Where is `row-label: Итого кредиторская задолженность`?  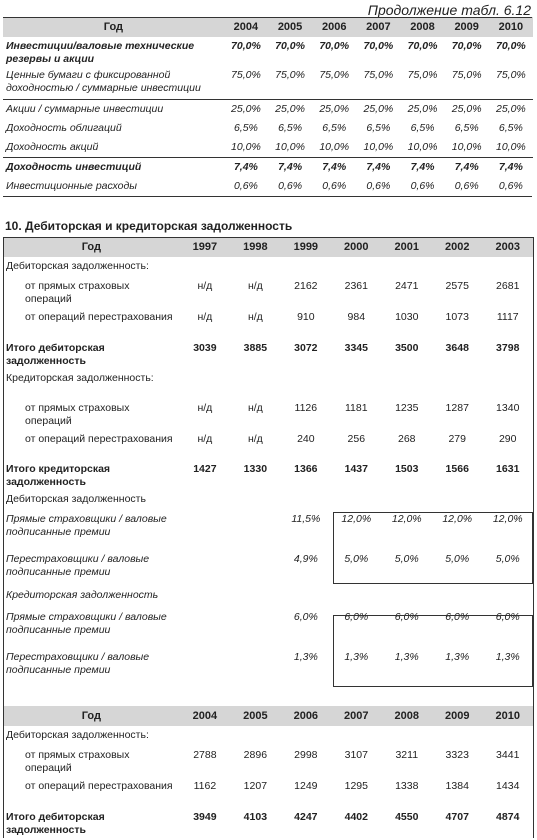
row-label: Итого кредиторская задолженность is located at coordinates (58, 475).